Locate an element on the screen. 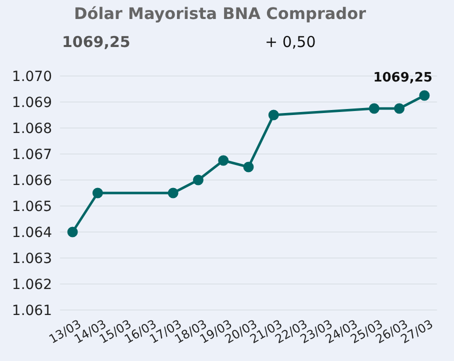 This screenshot has width=454, height=361. chart-subtitle: 1069,25 is located at coordinates (96, 42).